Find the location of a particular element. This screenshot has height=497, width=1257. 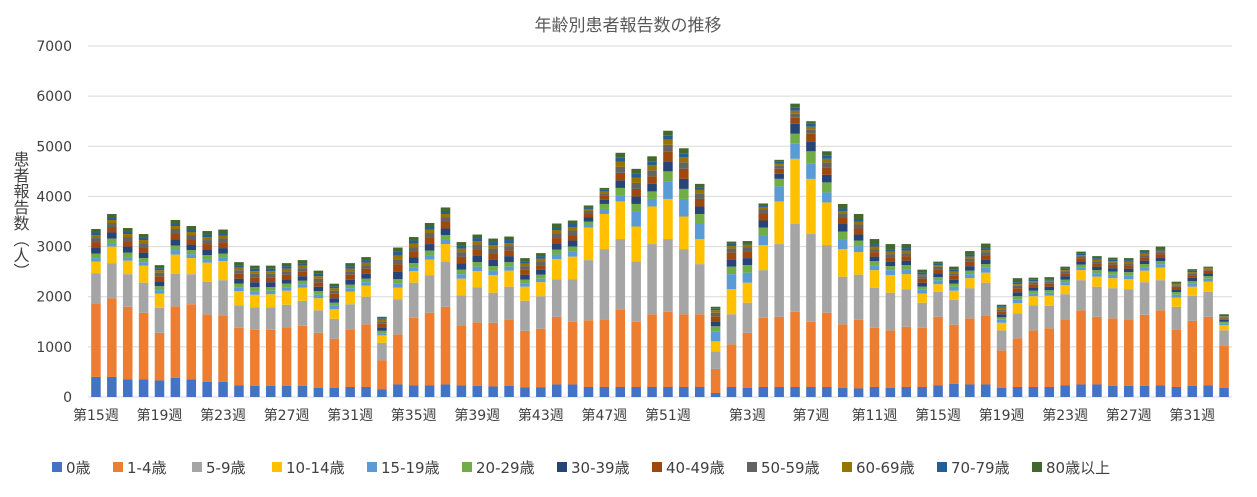

x-tick-label: 第51週 is located at coordinates (668, 415).